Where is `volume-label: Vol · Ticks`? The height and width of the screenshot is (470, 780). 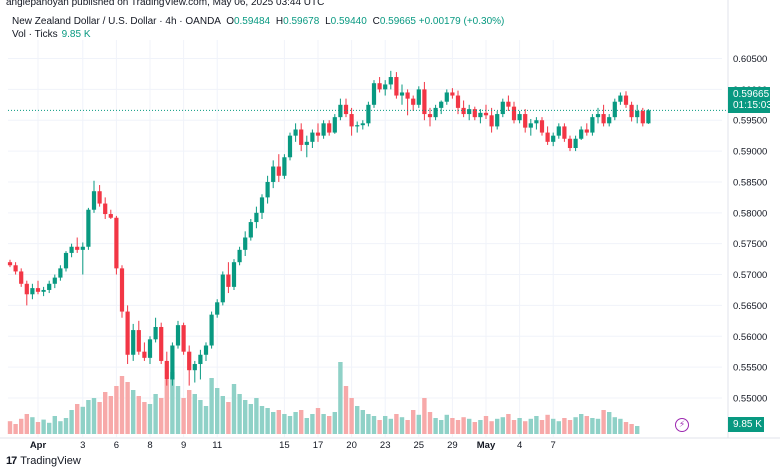 volume-label: Vol · Ticks is located at coordinates (35, 34).